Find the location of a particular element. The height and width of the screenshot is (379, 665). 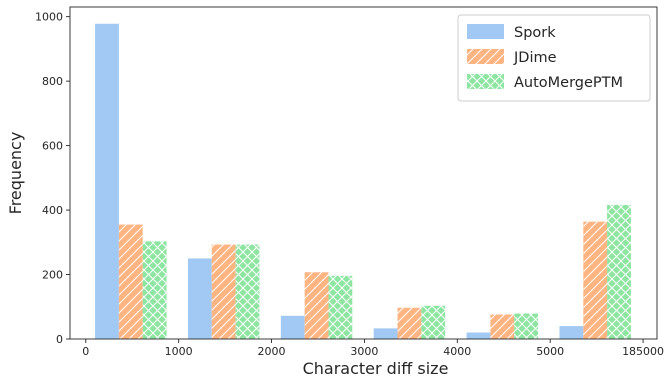

legend-swatch-spork is located at coordinates (485, 31).